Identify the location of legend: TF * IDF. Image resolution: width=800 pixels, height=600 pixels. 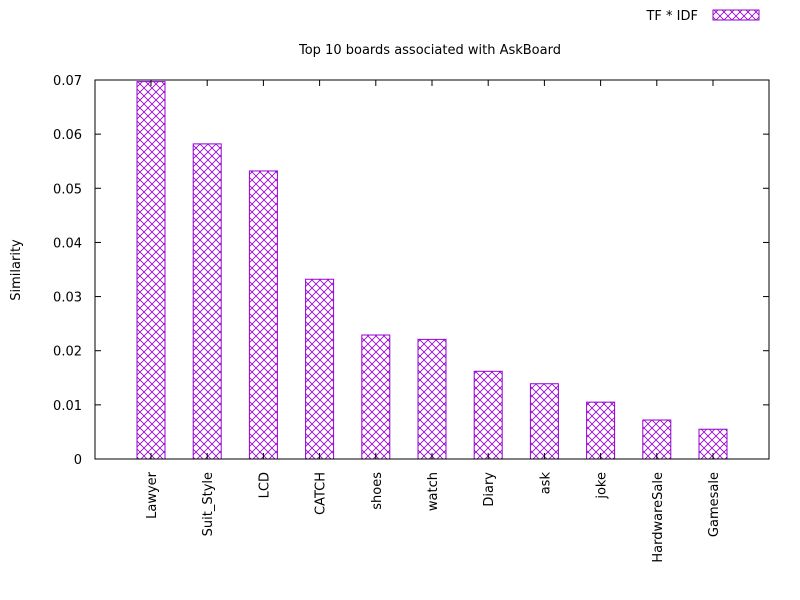
(702, 16).